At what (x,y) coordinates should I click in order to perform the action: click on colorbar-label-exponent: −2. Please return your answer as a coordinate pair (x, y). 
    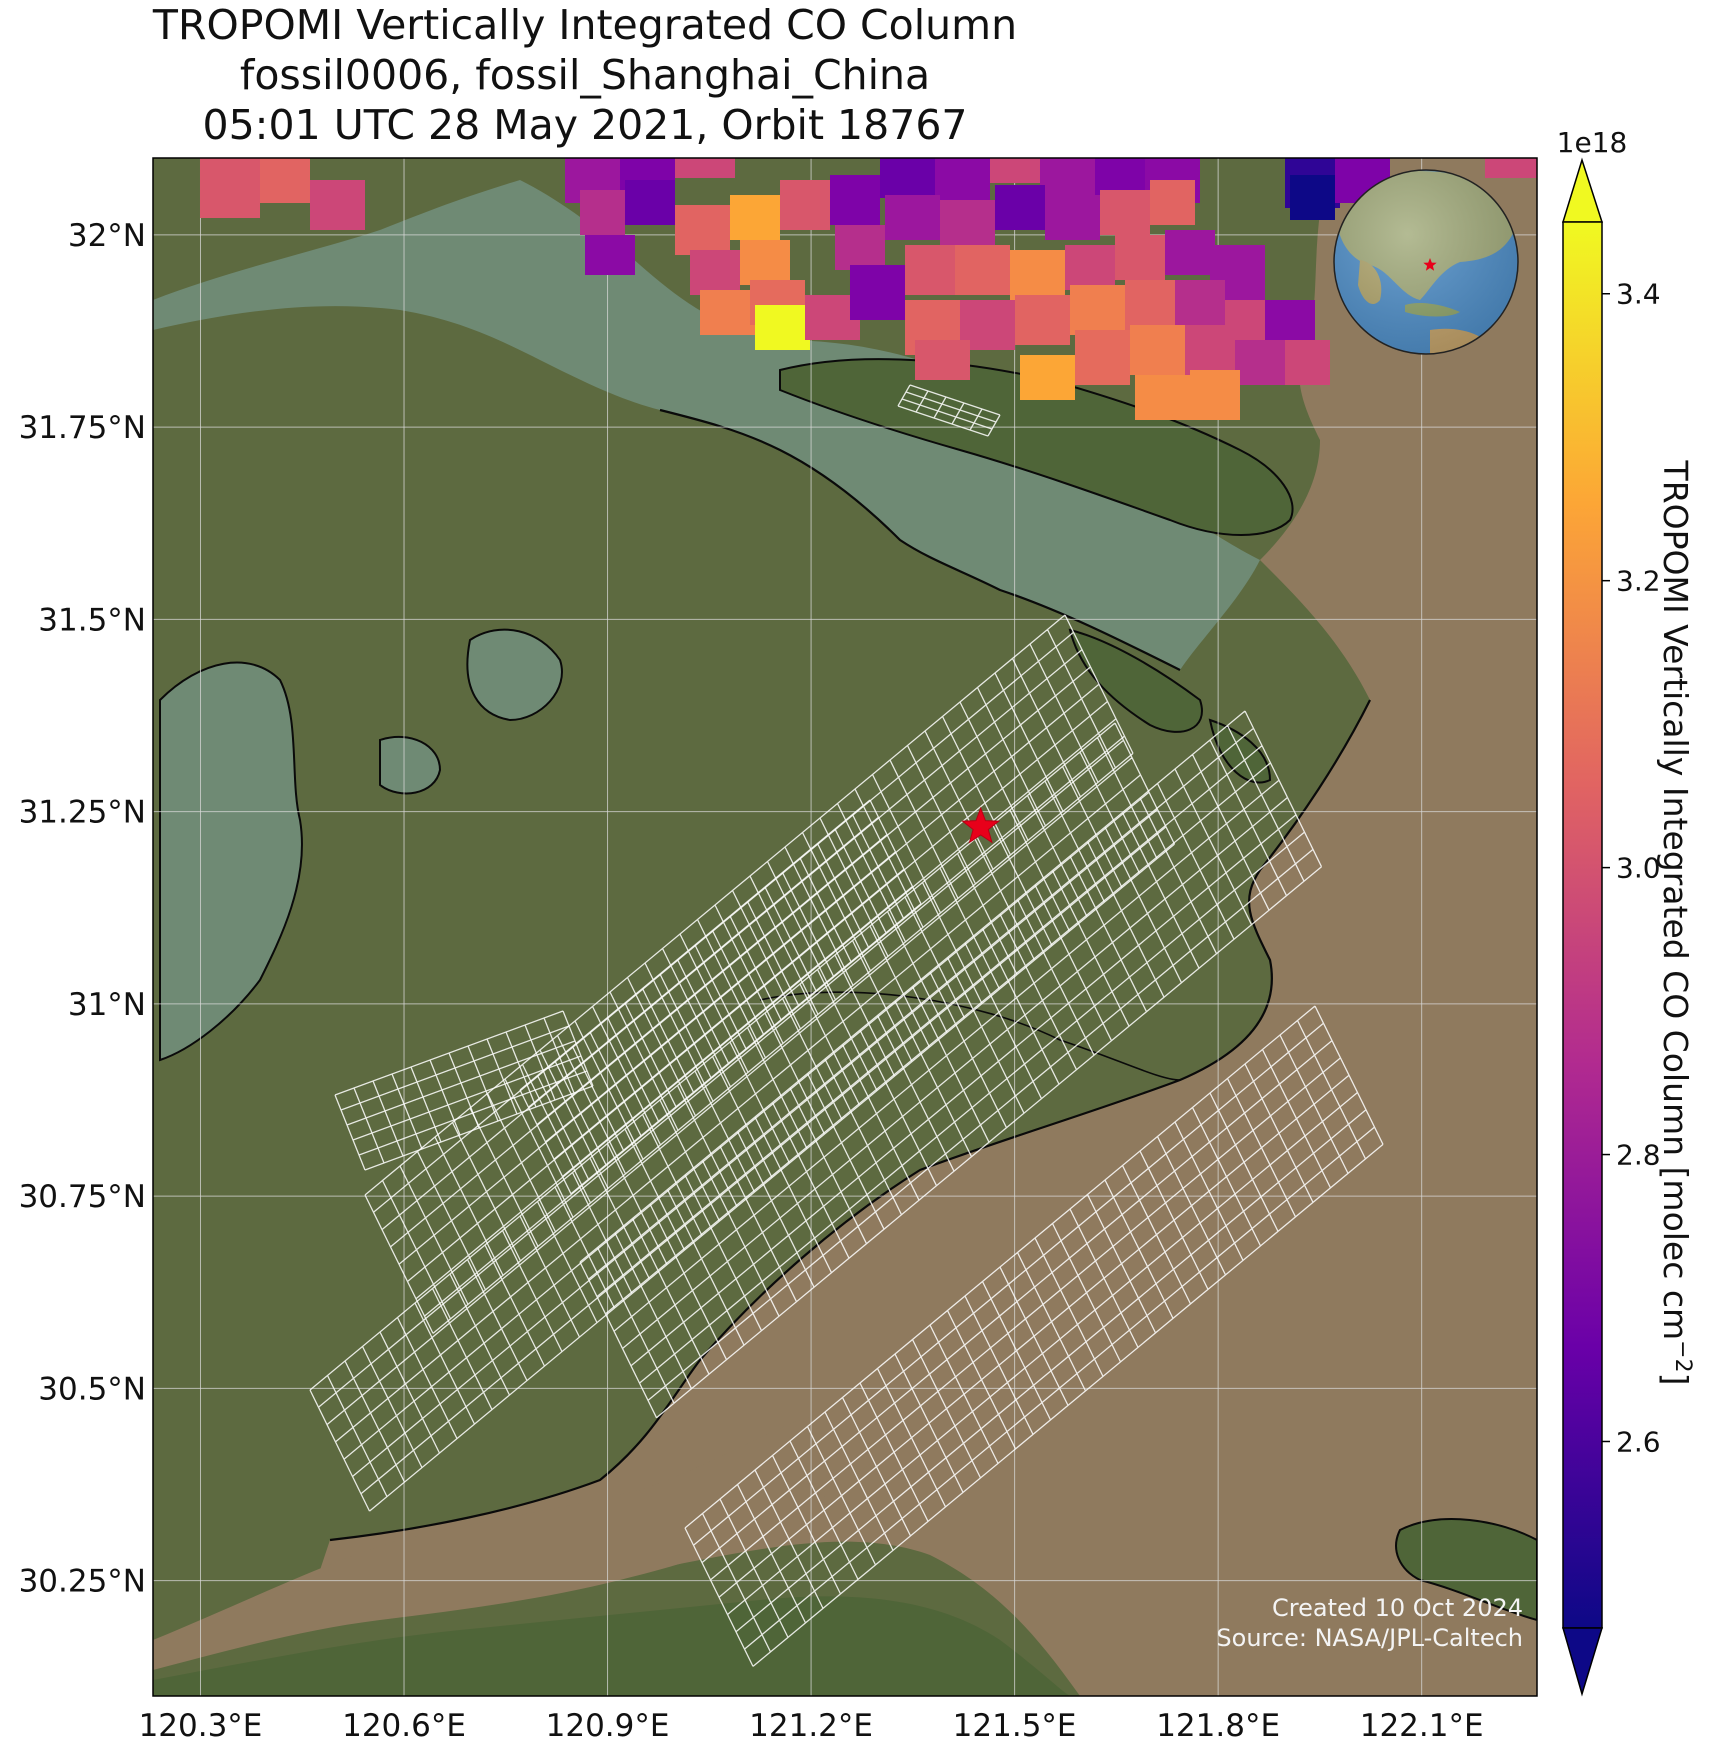
    Looking at the image, I should click on (1682, 1356).